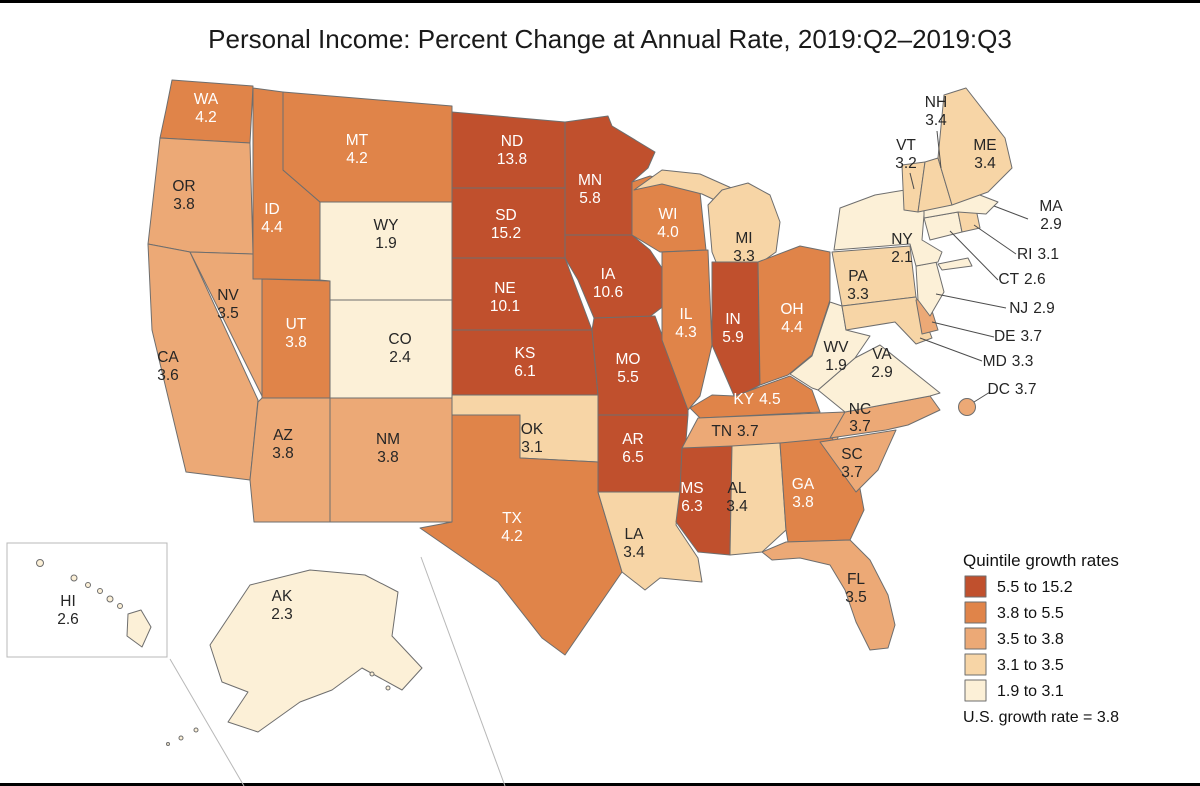 The width and height of the screenshot is (1200, 786). Describe the element at coordinates (272, 218) in the screenshot. I see `state-label-id: ID 4.4` at that location.